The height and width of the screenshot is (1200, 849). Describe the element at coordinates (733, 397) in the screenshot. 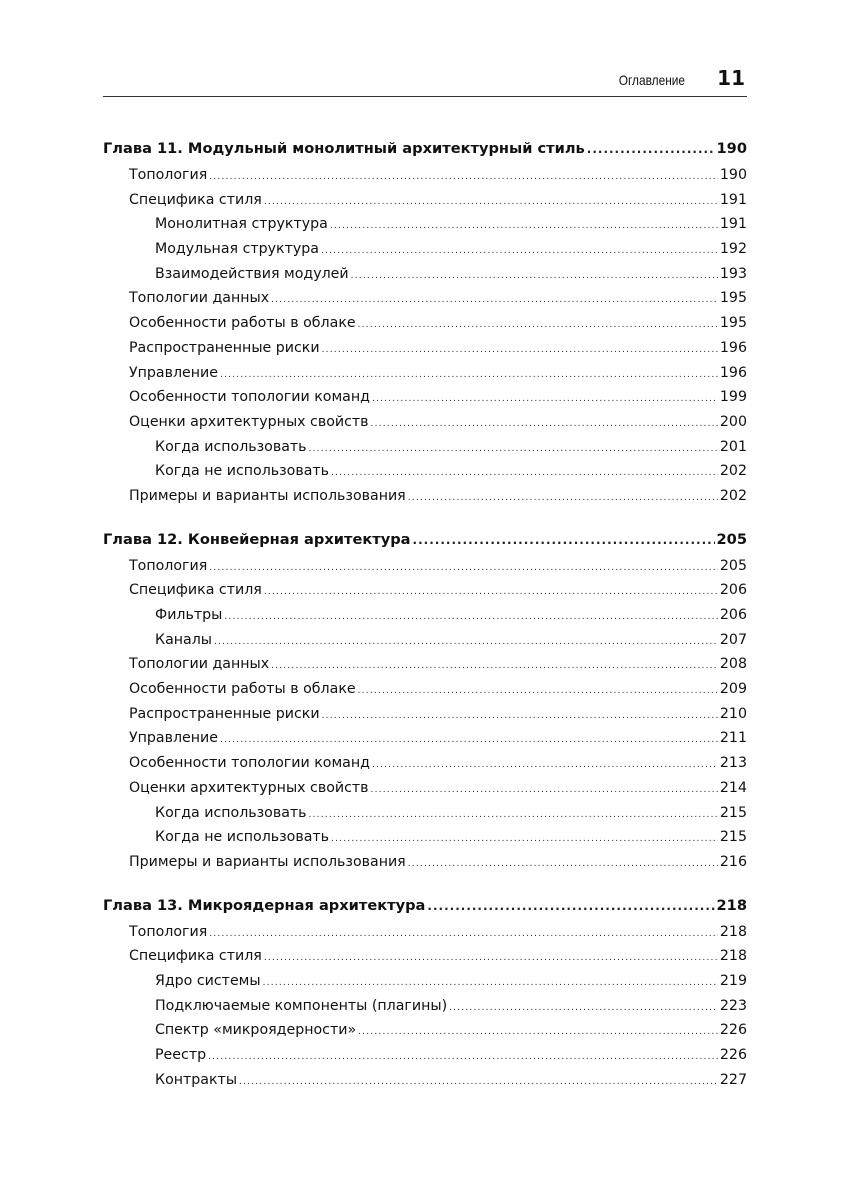

I see `toc-entry-page: 199` at that location.